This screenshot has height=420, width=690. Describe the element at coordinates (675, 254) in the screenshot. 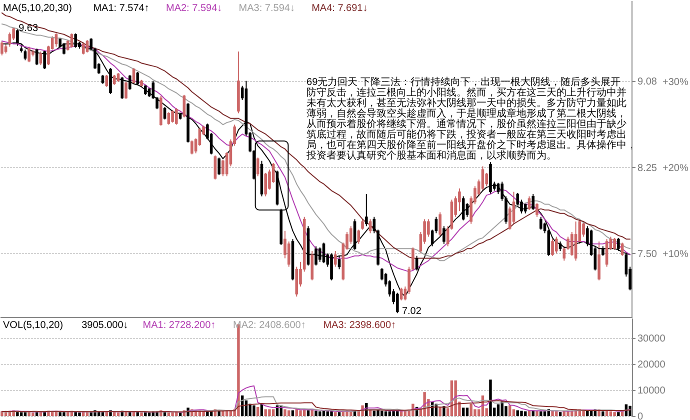

I see `y2-tick-label: +10%` at that location.